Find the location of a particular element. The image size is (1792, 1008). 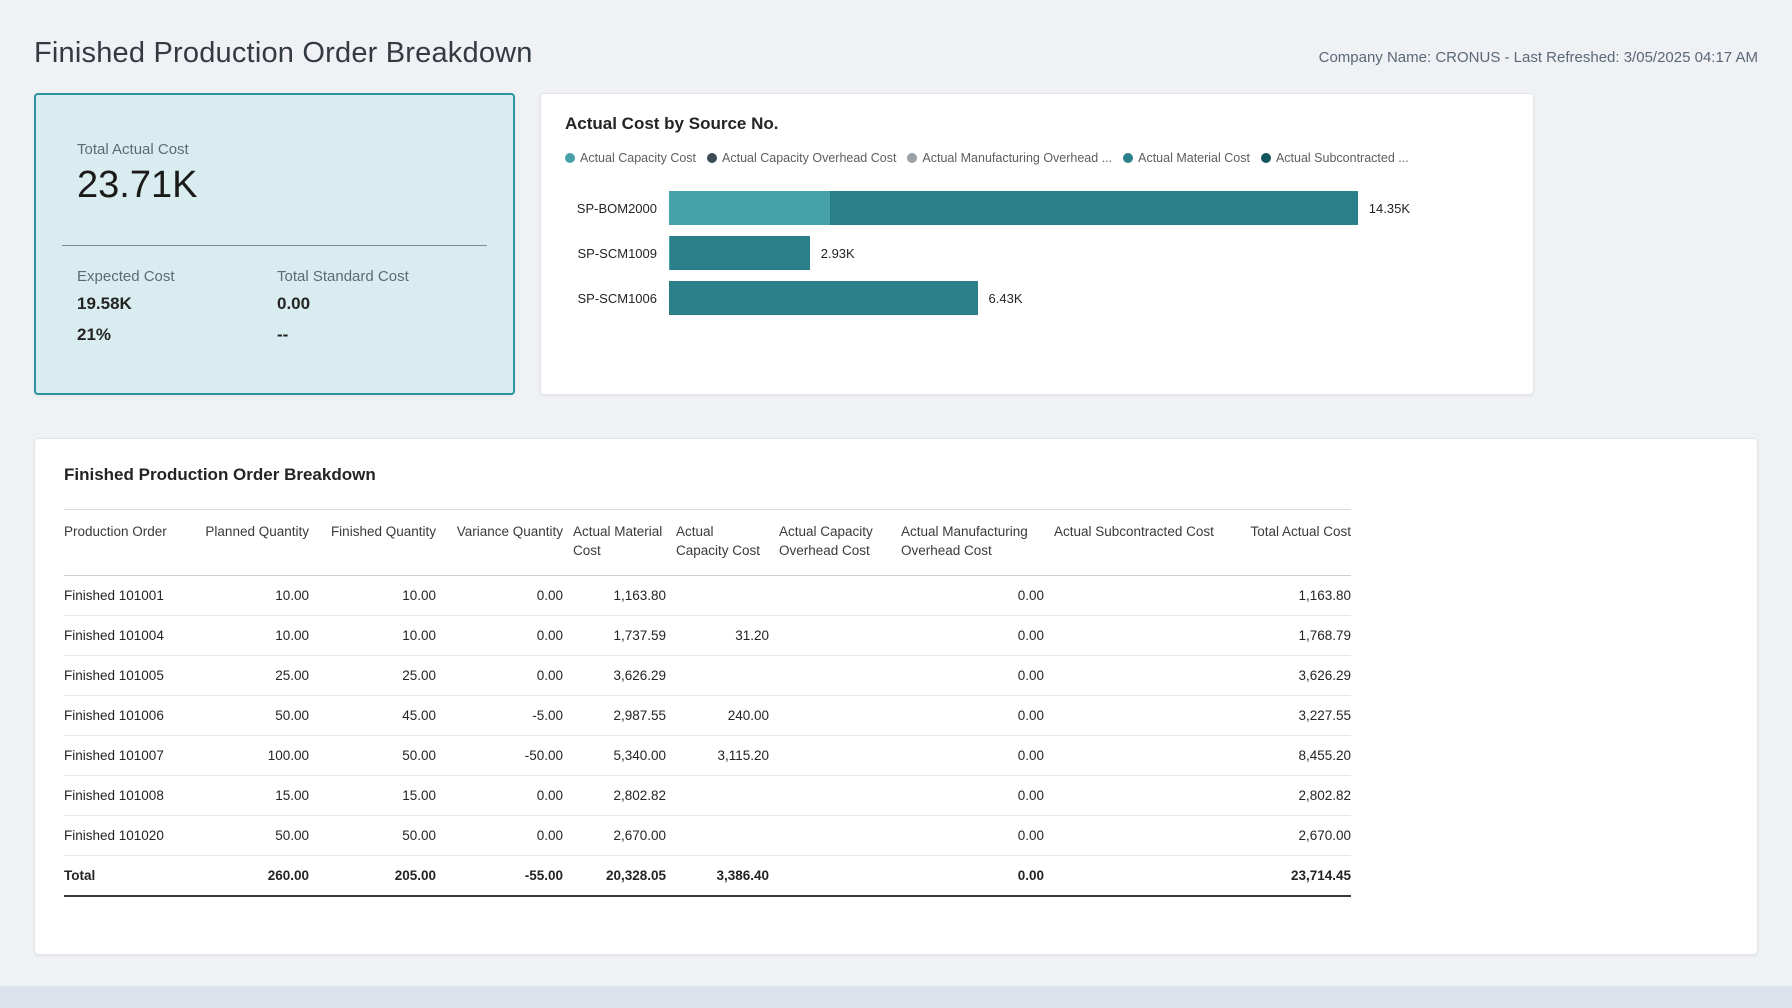

bar-row: SP-BOM2000 14.35K is located at coordinates (1037, 208).